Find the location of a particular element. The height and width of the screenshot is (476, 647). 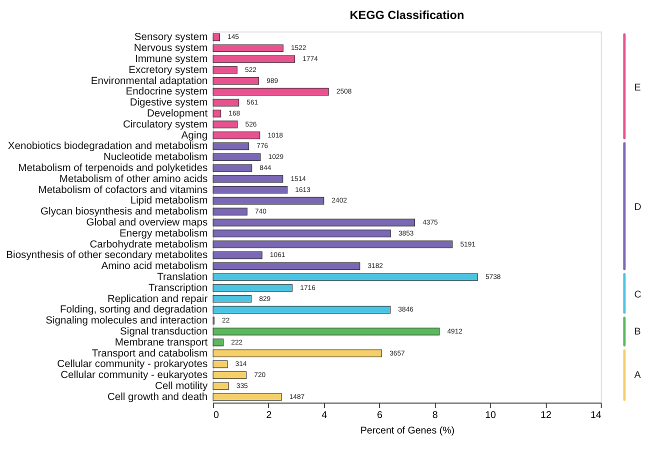

y-tick-label: Membrane transport is located at coordinates (161, 342).